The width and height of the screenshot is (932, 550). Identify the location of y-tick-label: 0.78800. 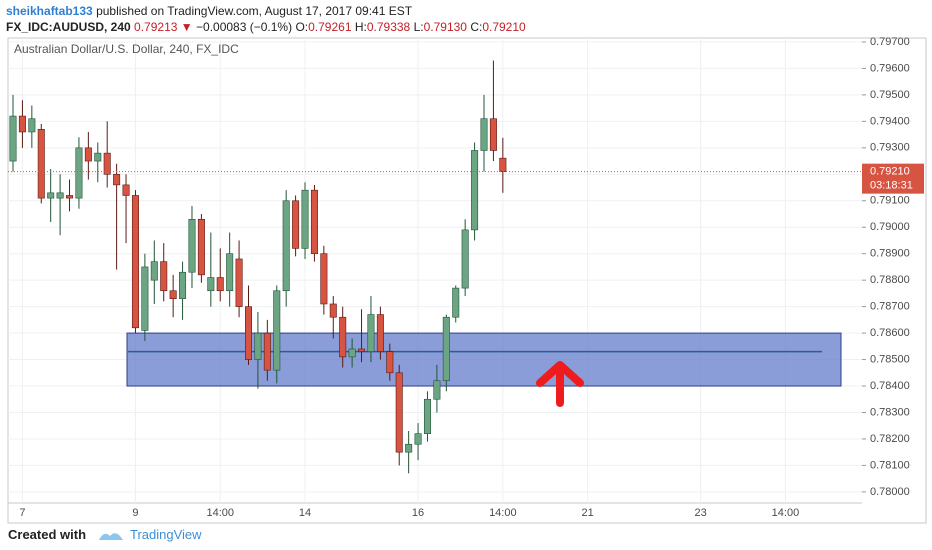
(890, 280).